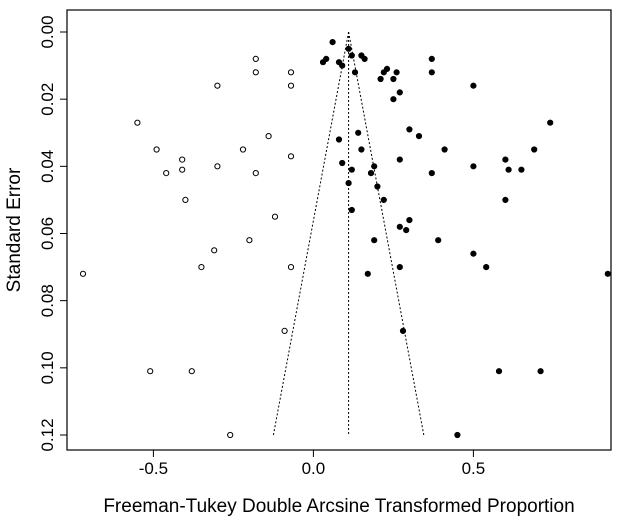 Image resolution: width=624 pixels, height=521 pixels. I want to click on y-axis: 0.00 0.02 0.04 0.06 0.08 0.10 0.12, so click(52, 233).